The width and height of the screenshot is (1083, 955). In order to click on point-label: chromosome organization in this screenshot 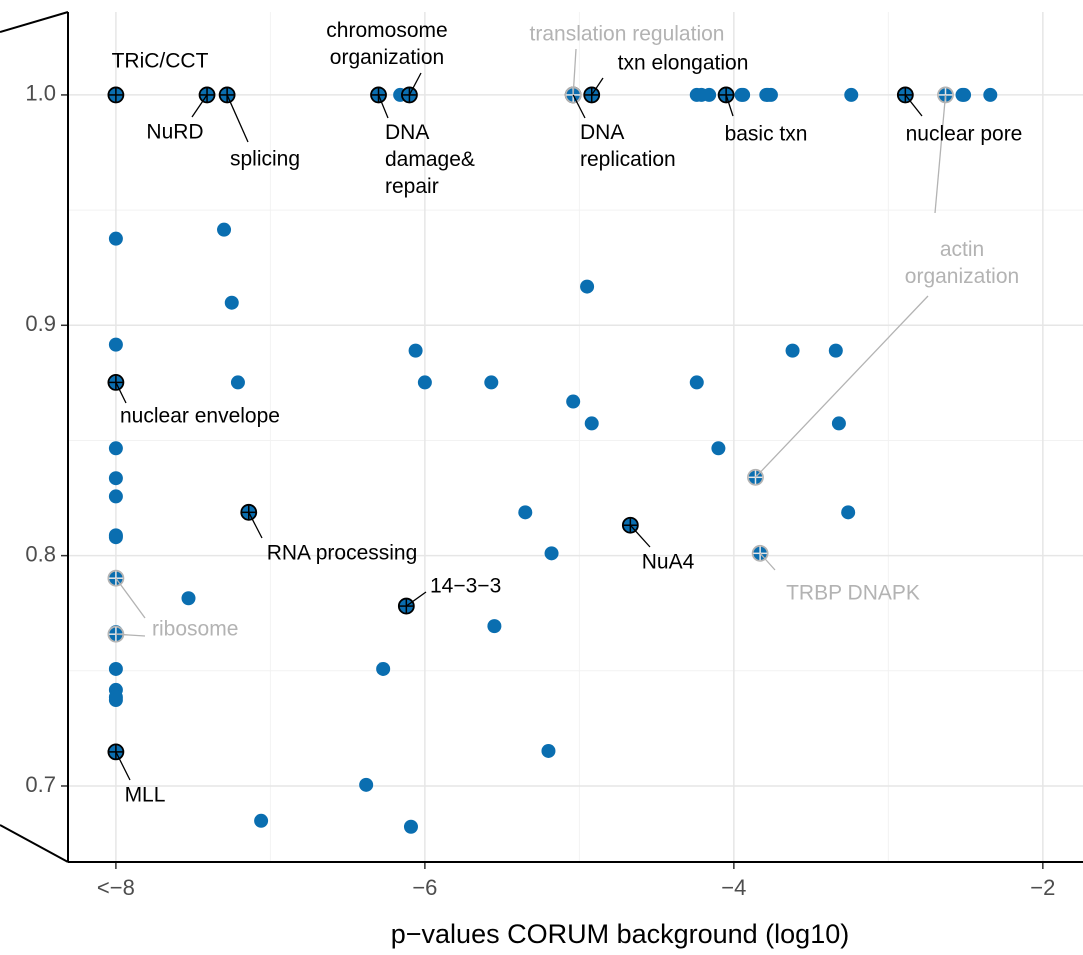, I will do `click(386, 44)`.